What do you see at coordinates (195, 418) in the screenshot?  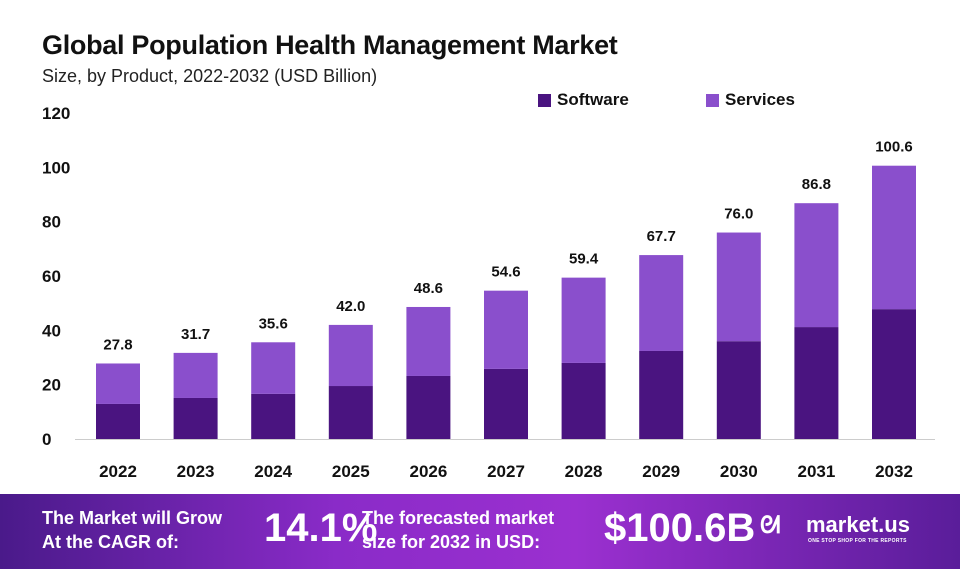 I see `bar-software-2023` at bounding box center [195, 418].